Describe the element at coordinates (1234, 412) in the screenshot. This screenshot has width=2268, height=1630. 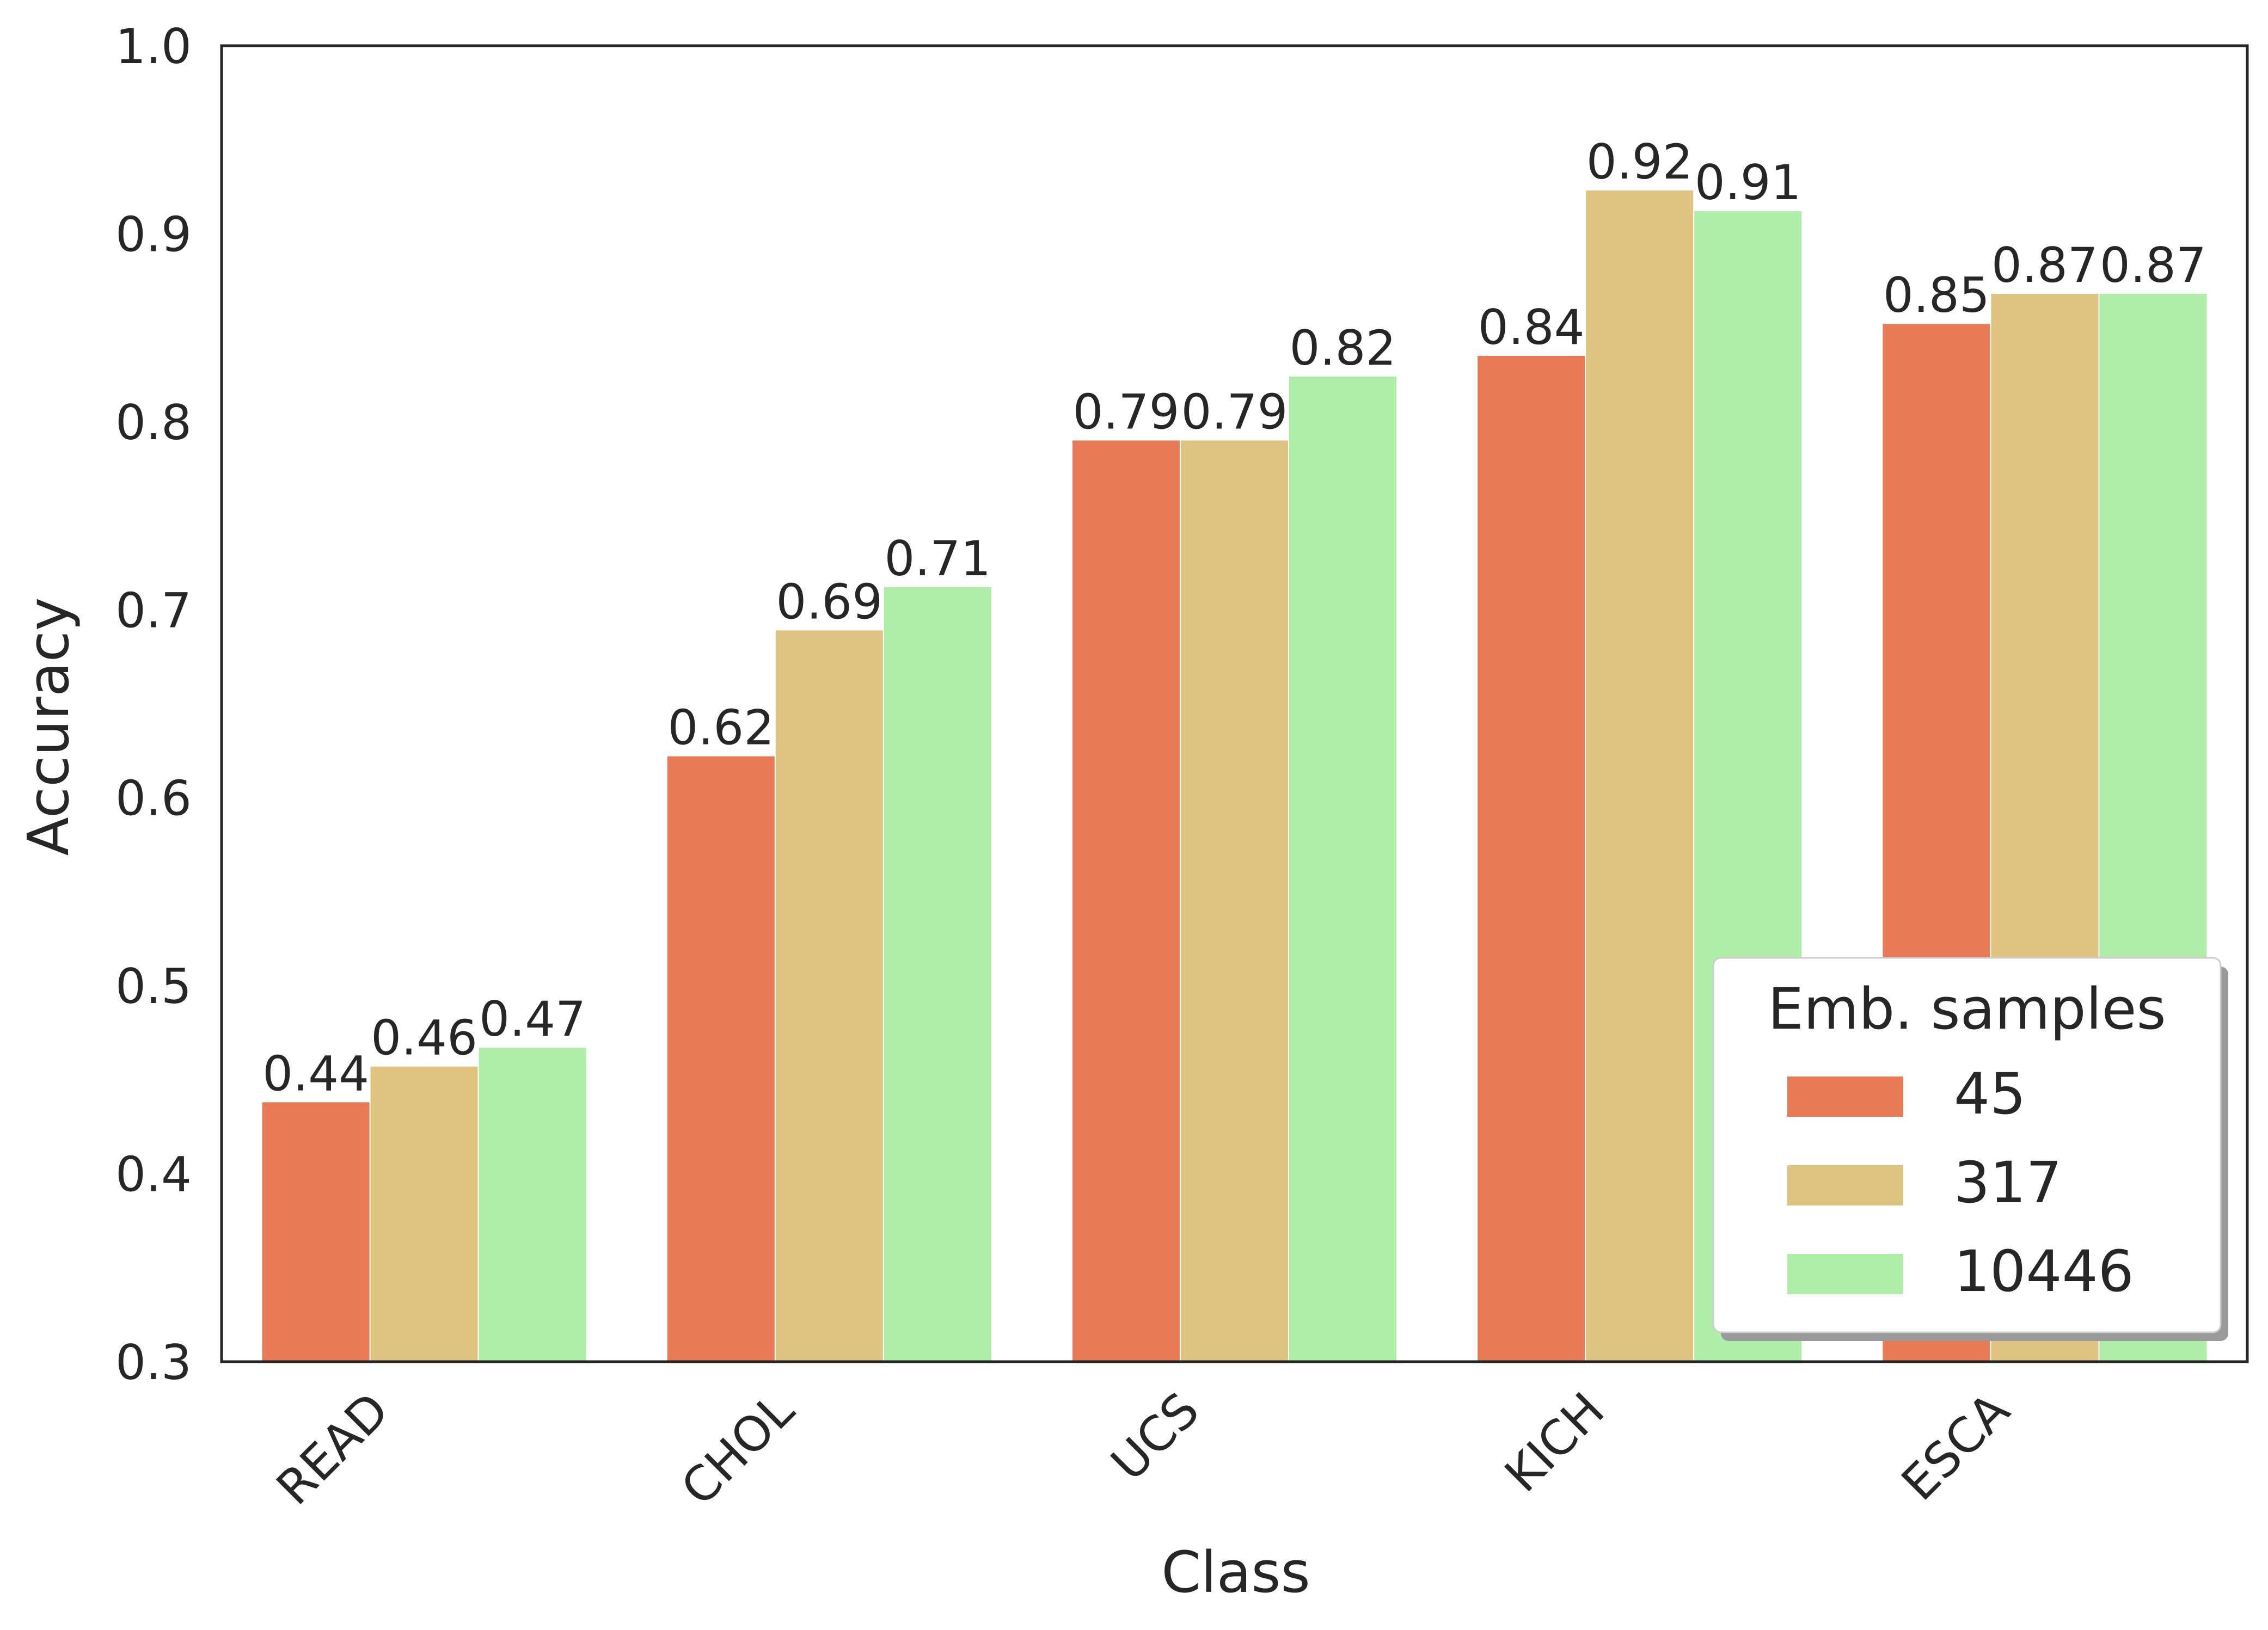
I see `data-label-ucs-317: 0.79` at that location.